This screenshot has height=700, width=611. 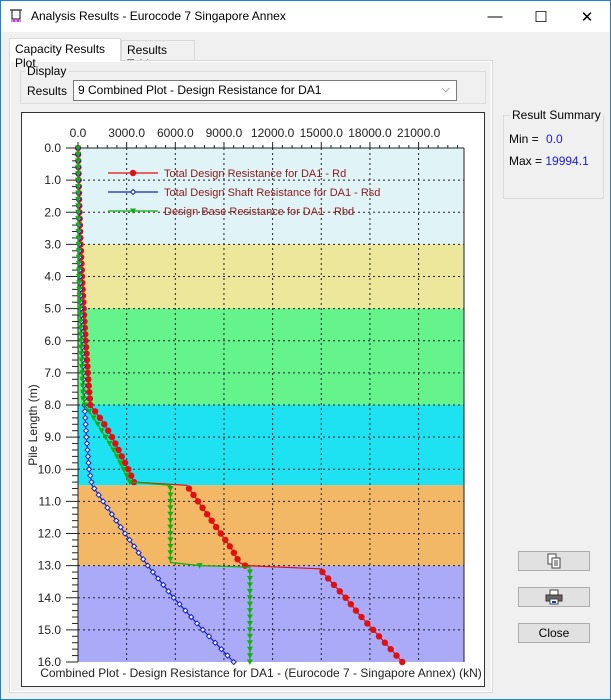 What do you see at coordinates (78, 133) in the screenshot?
I see `x-tick-label: 0.0` at bounding box center [78, 133].